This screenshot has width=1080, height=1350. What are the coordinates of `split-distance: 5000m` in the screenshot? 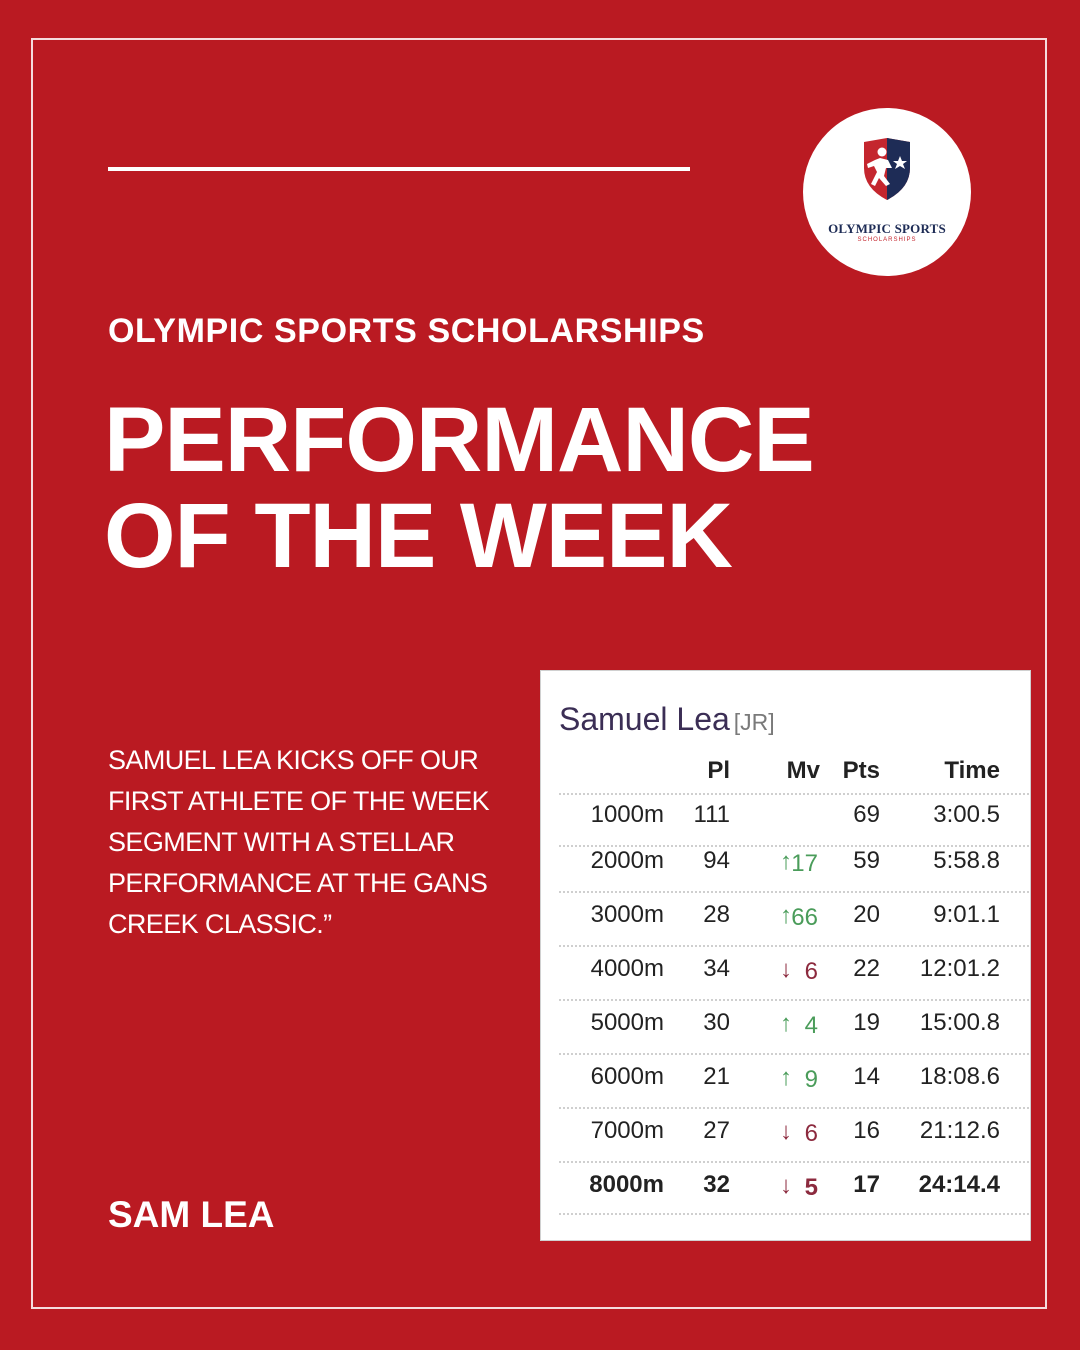 It's located at (627, 1022).